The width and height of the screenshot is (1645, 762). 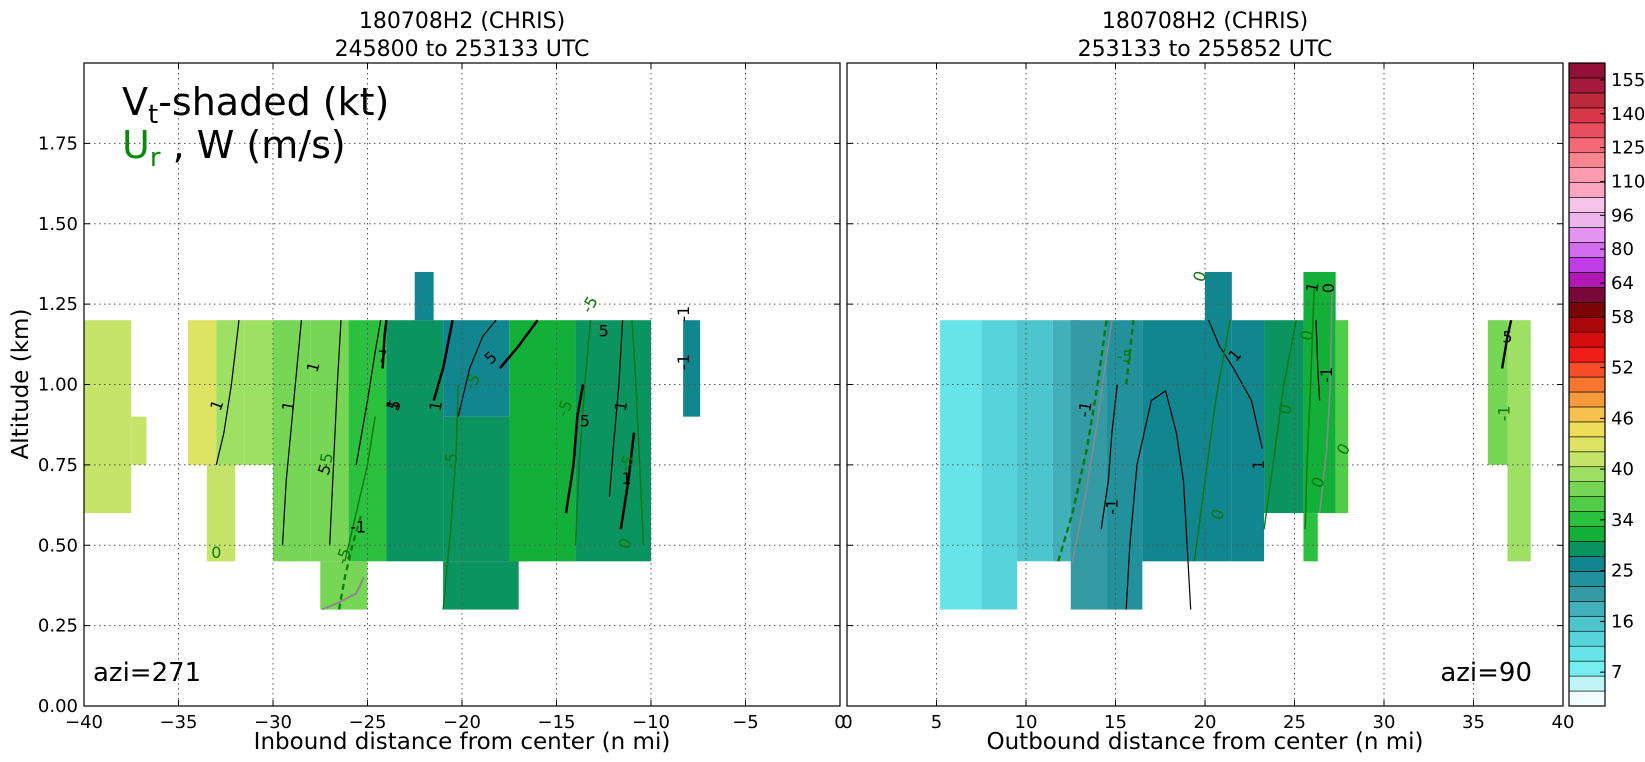 I want to click on legend-vt-subscript: t, so click(x=153, y=115).